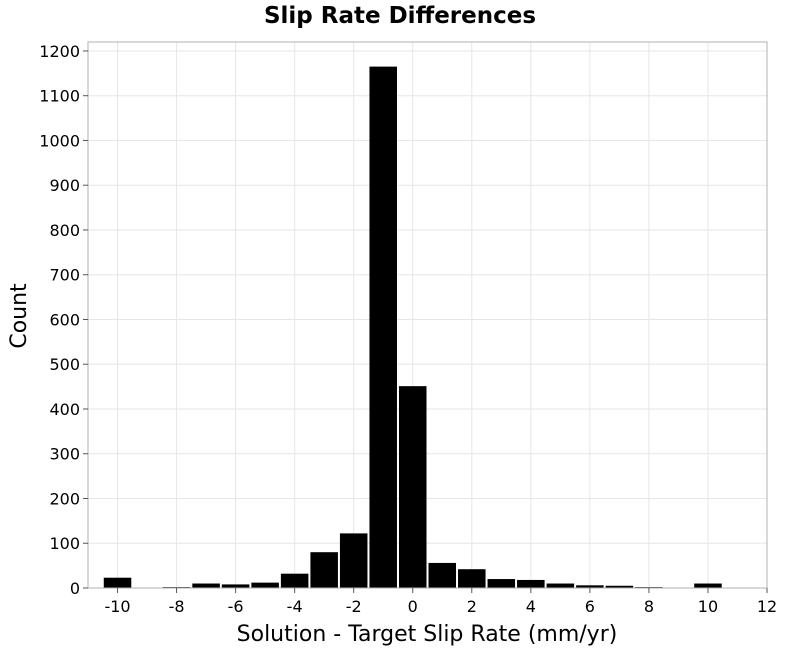  I want to click on y-tick-label: 800, so click(64, 230).